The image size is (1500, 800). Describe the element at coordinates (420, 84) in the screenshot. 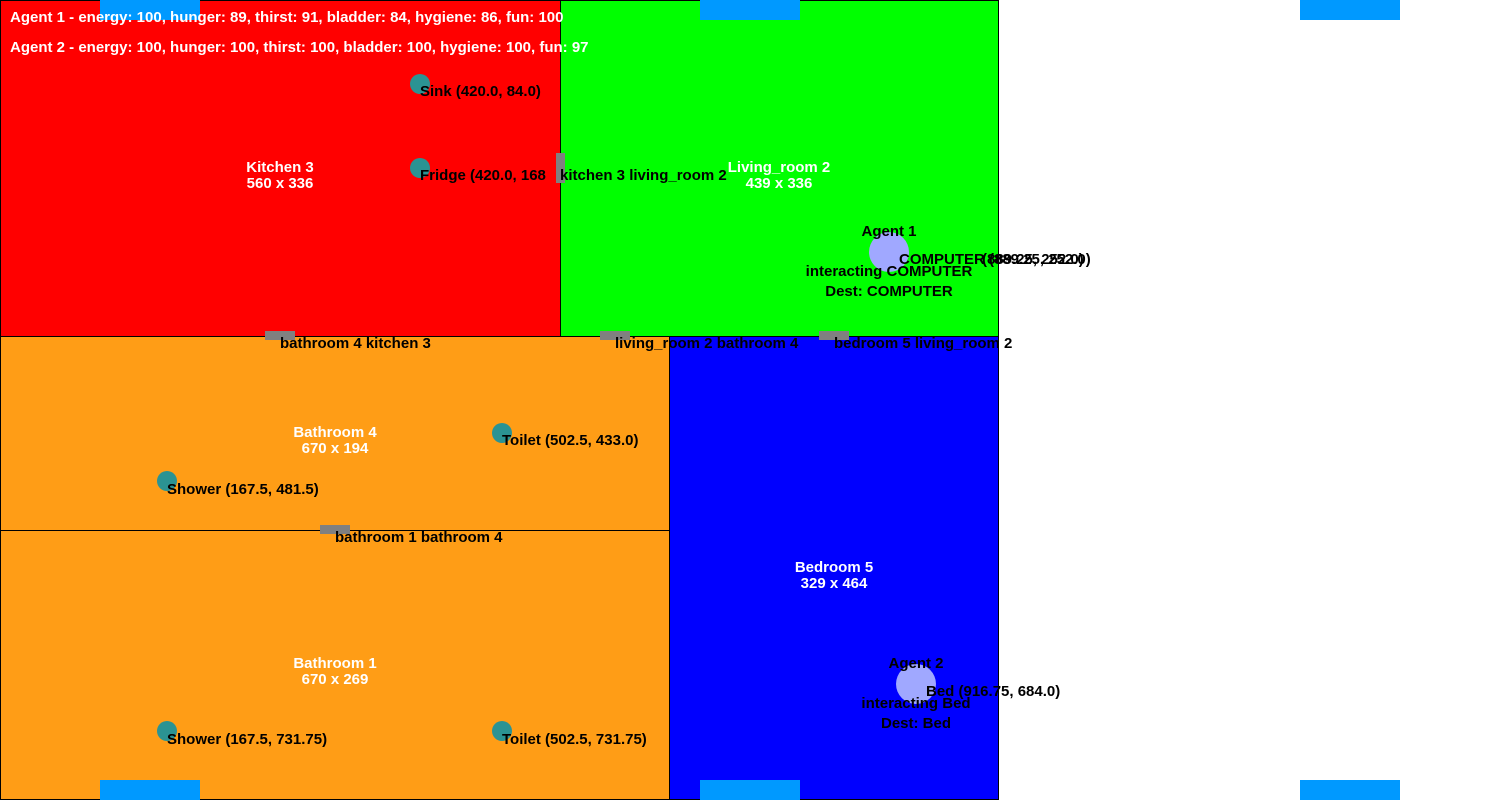

I see `sink-object` at that location.